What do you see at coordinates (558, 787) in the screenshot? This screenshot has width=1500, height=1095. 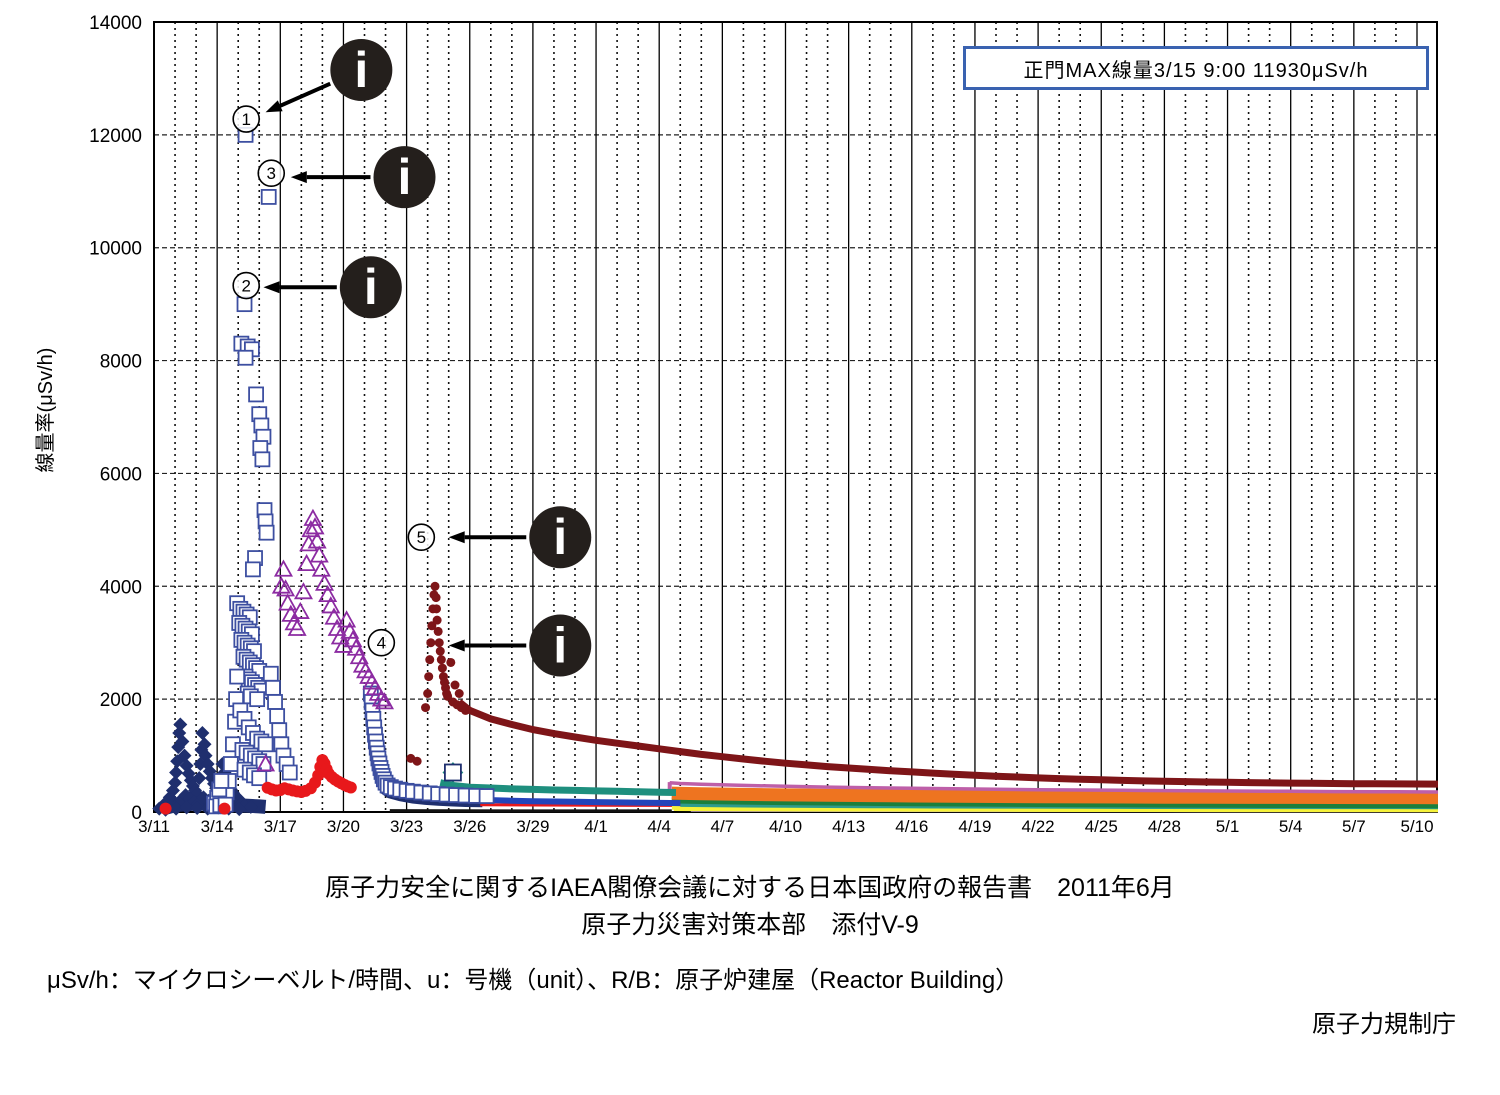 I see `series-teal-line` at bounding box center [558, 787].